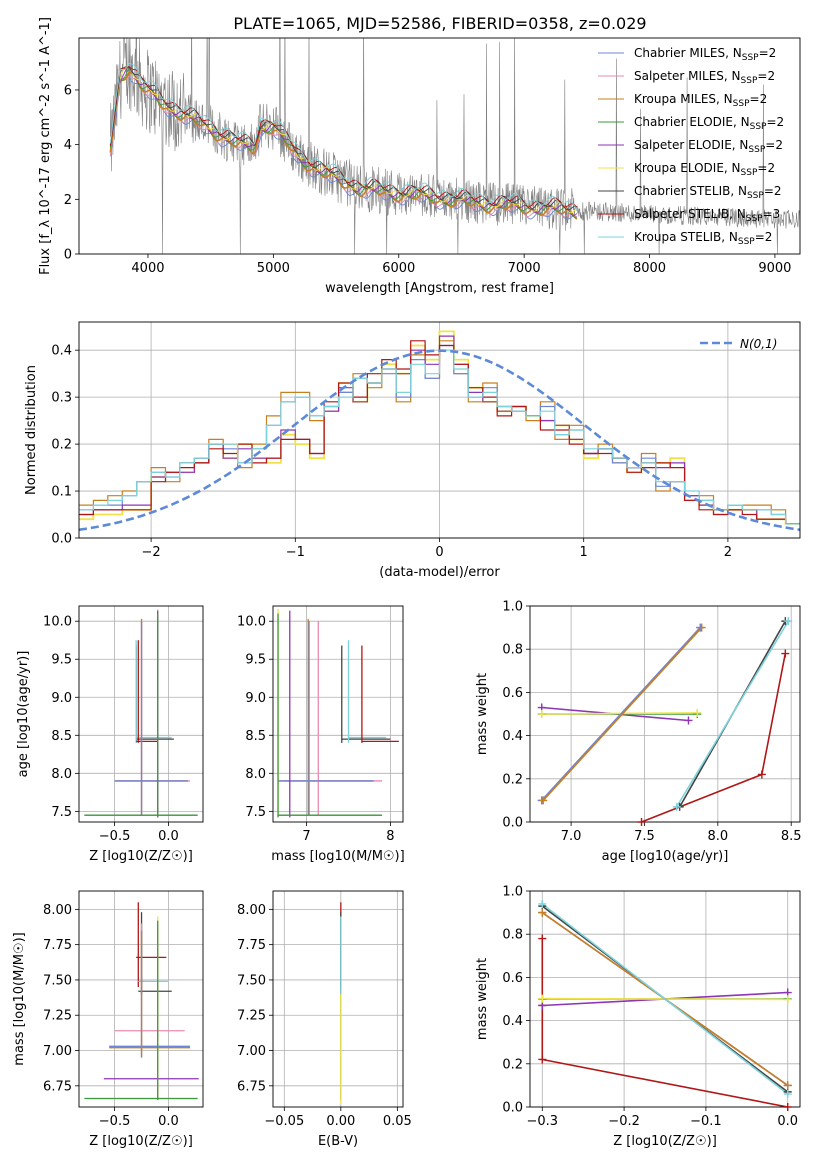  Describe the element at coordinates (337, 856) in the screenshot. I see `x-axis-label: mass [log10(M/M☉)]` at that location.